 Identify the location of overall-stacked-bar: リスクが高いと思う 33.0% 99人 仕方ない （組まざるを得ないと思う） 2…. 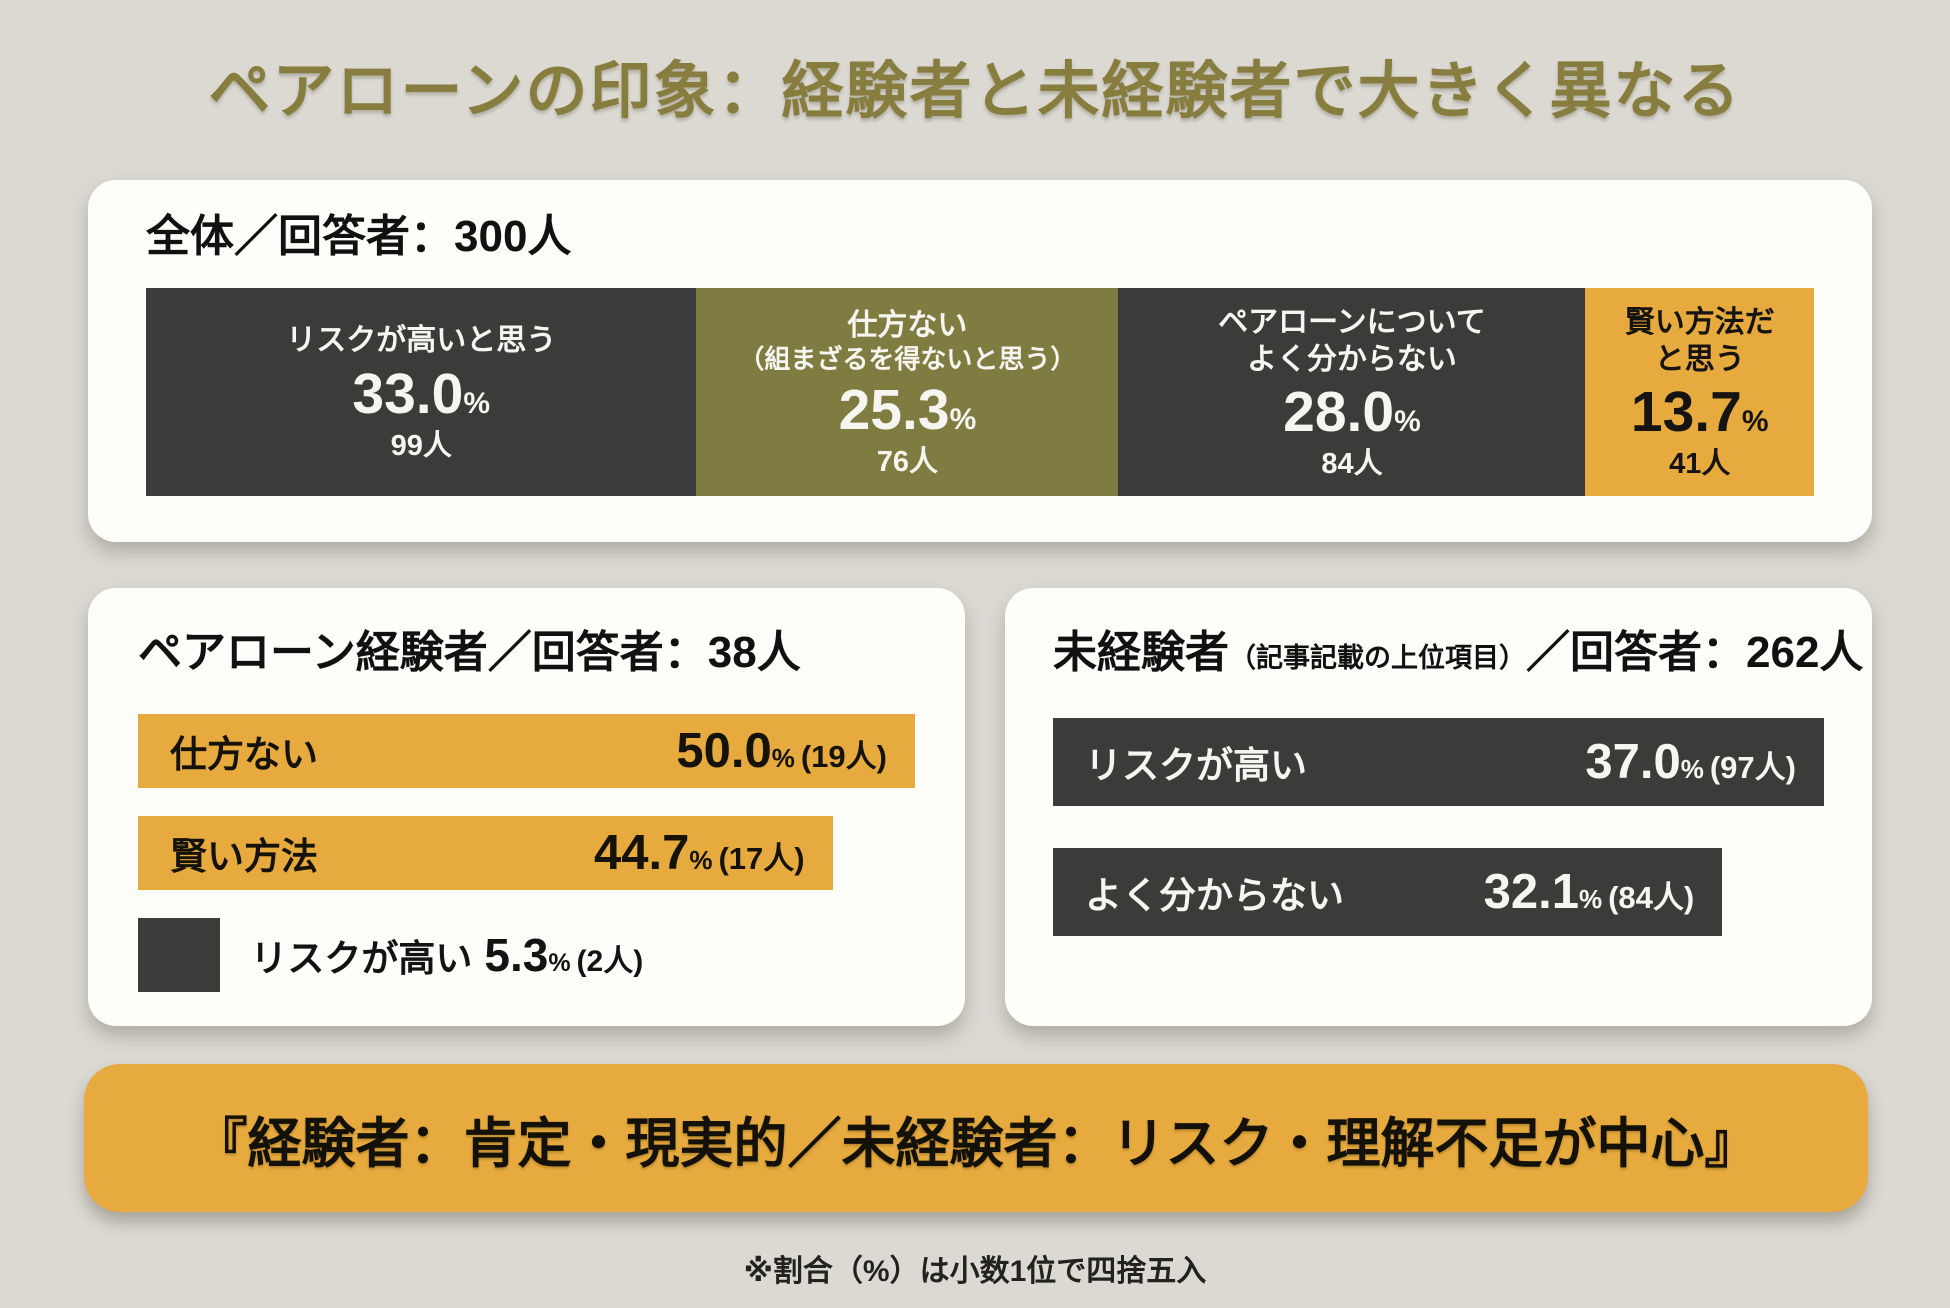
(980, 392).